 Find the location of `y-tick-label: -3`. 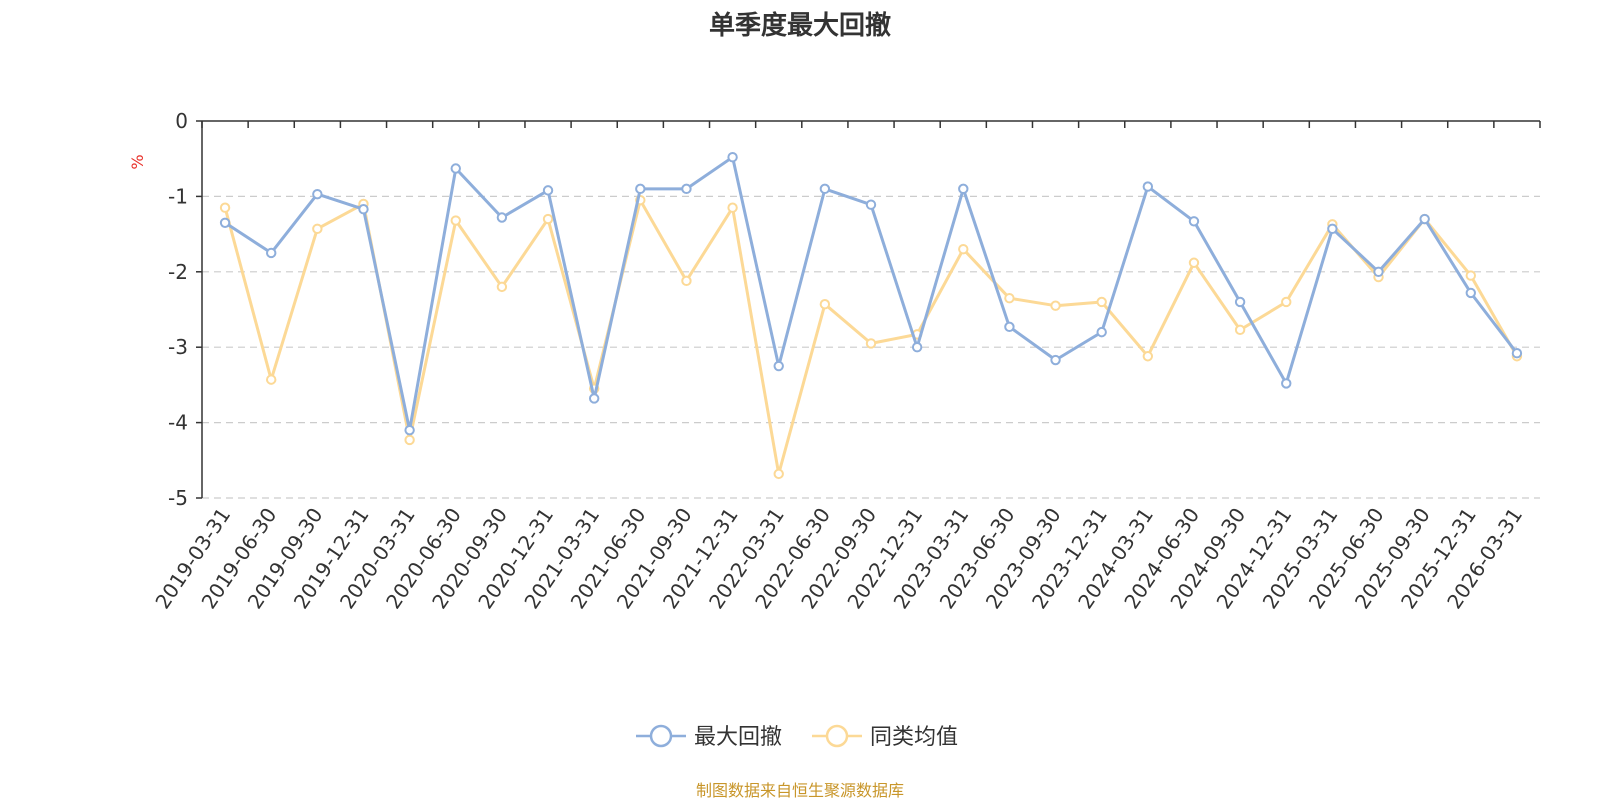

y-tick-label: -3 is located at coordinates (178, 347).